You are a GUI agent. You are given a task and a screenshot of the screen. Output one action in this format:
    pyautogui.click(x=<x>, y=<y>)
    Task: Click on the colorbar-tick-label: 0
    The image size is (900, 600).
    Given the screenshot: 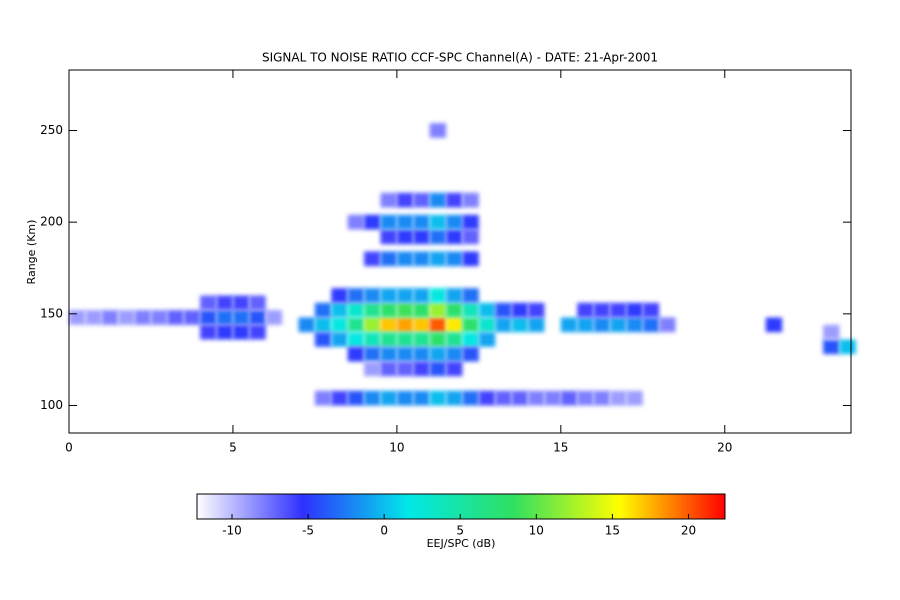 What is the action you would take?
    pyautogui.click(x=384, y=531)
    